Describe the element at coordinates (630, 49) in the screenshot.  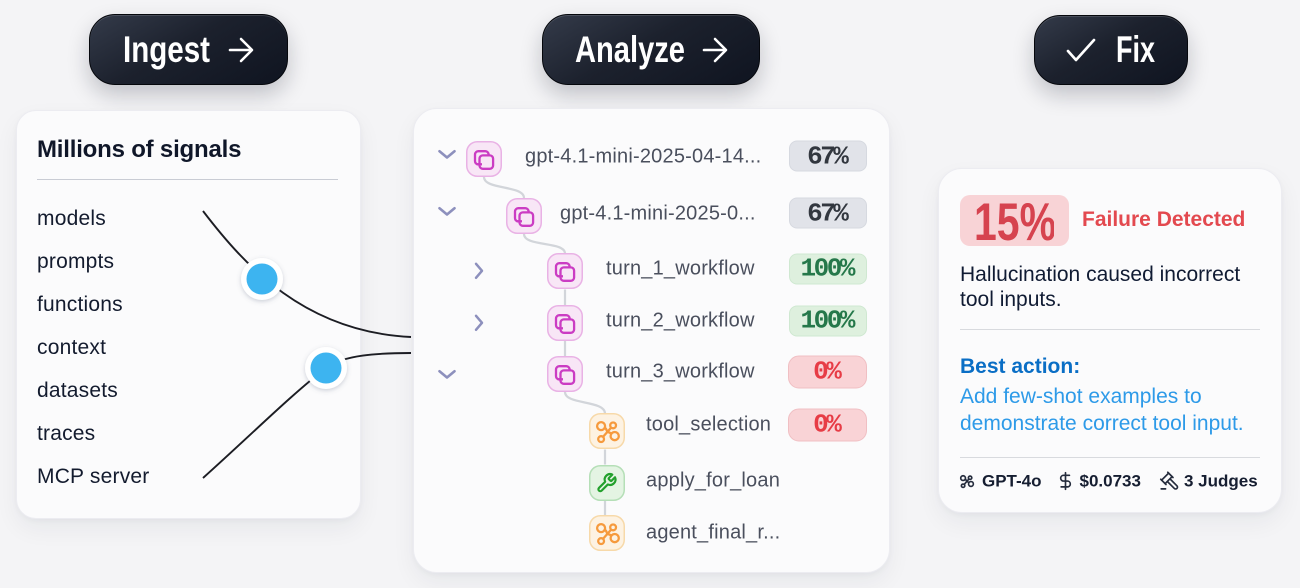
I see `svg-text: Analyze` at that location.